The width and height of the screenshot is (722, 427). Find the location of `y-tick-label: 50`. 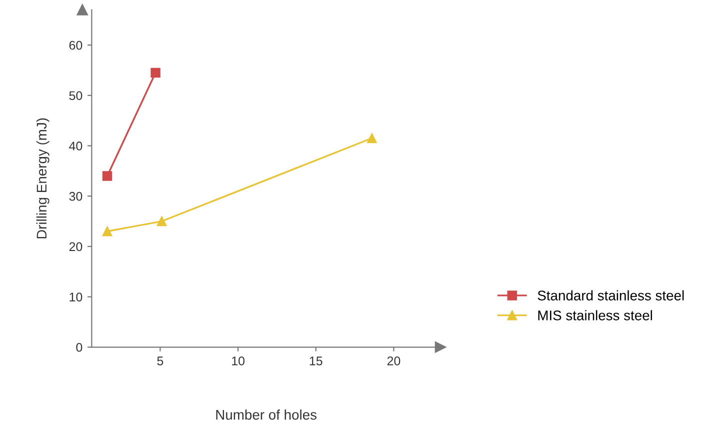

y-tick-label: 50 is located at coordinates (75, 95).